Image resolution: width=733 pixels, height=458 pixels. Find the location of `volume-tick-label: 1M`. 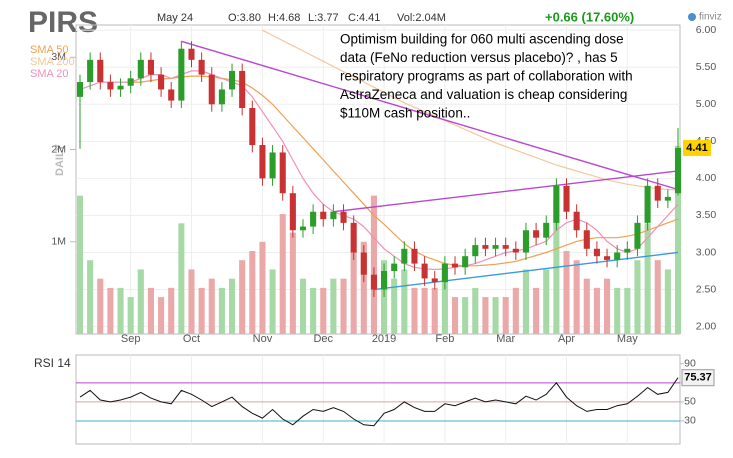

volume-tick-label: 1M is located at coordinates (58, 242).